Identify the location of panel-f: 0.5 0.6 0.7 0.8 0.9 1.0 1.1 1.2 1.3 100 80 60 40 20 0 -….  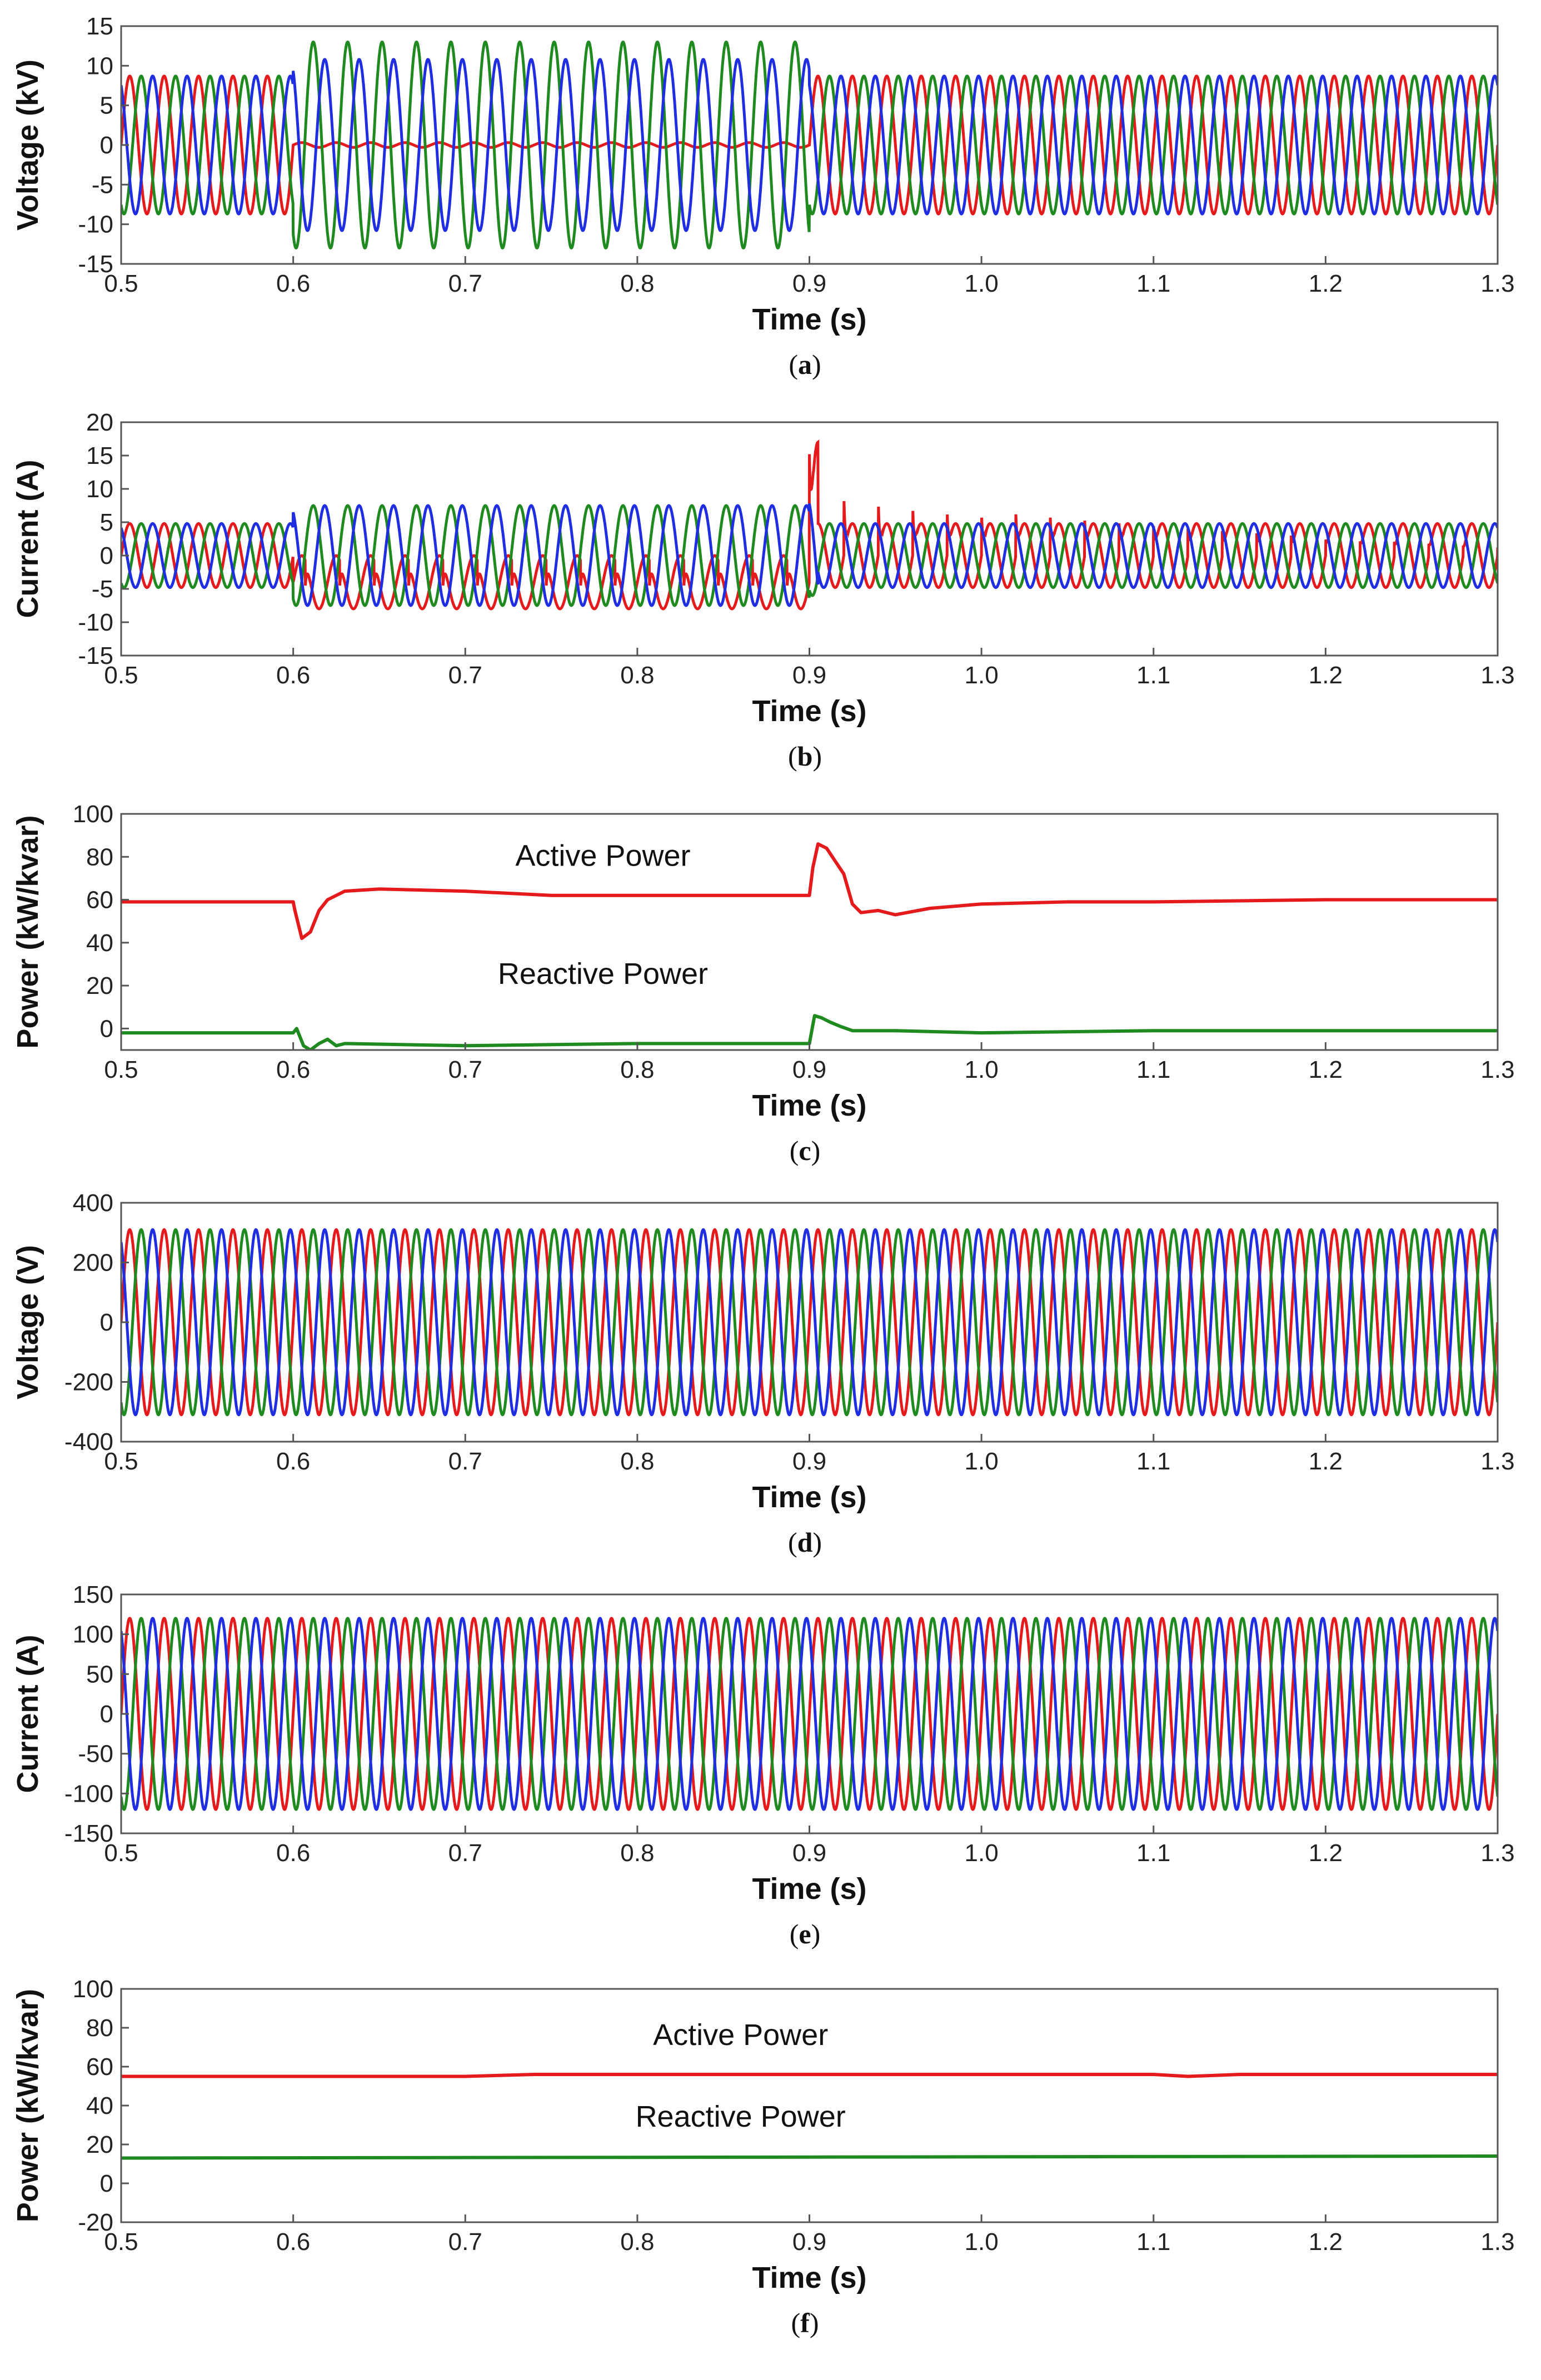
(763, 2157).